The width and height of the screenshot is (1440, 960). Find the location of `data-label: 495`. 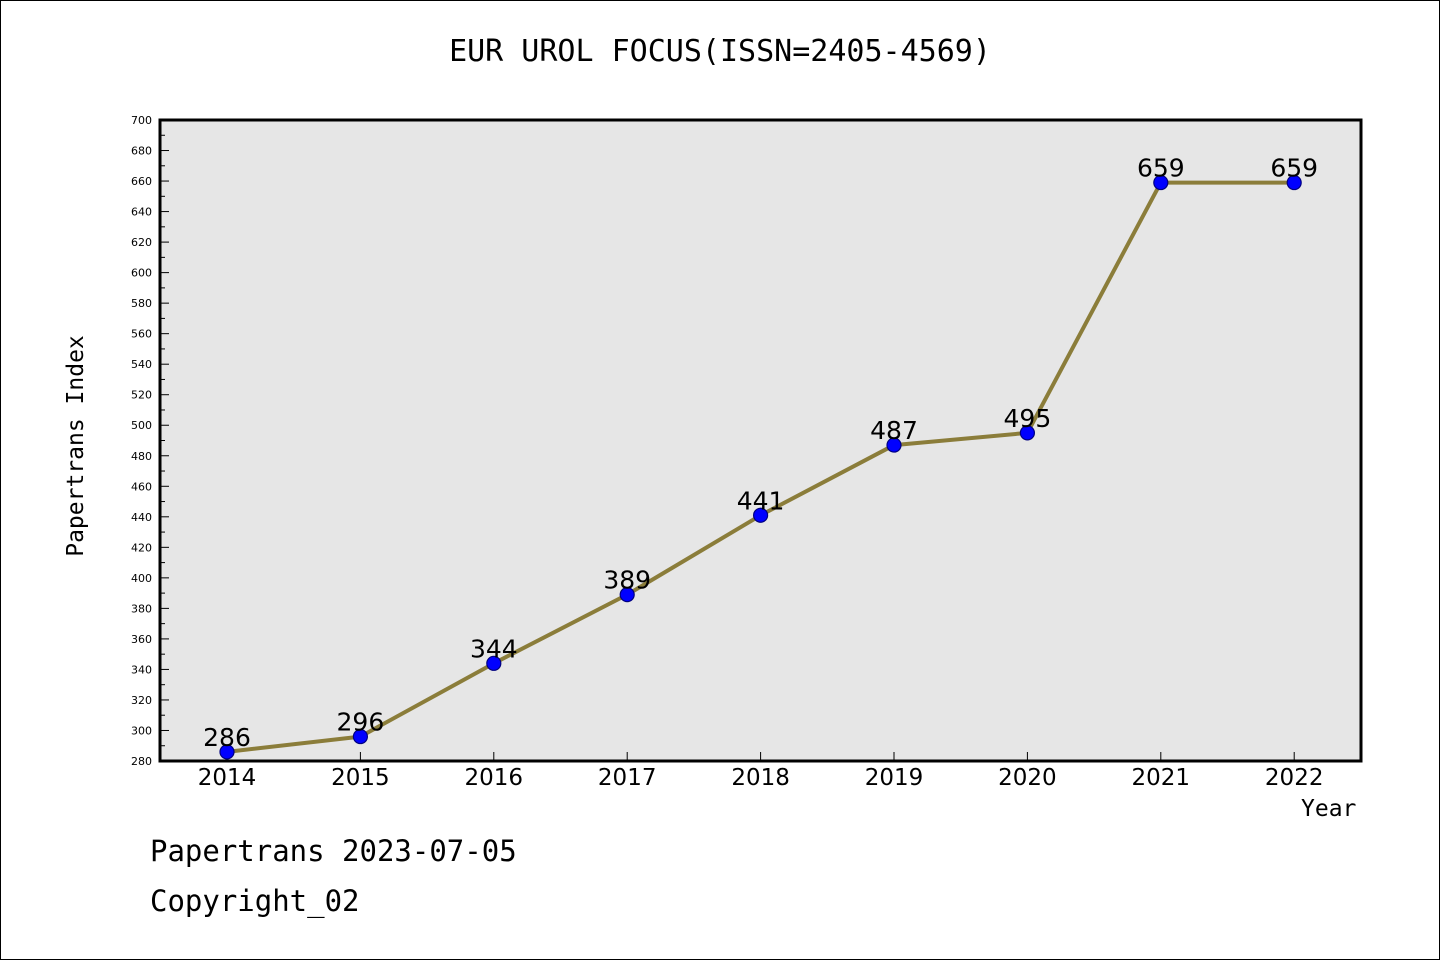

data-label: 495 is located at coordinates (1028, 418).